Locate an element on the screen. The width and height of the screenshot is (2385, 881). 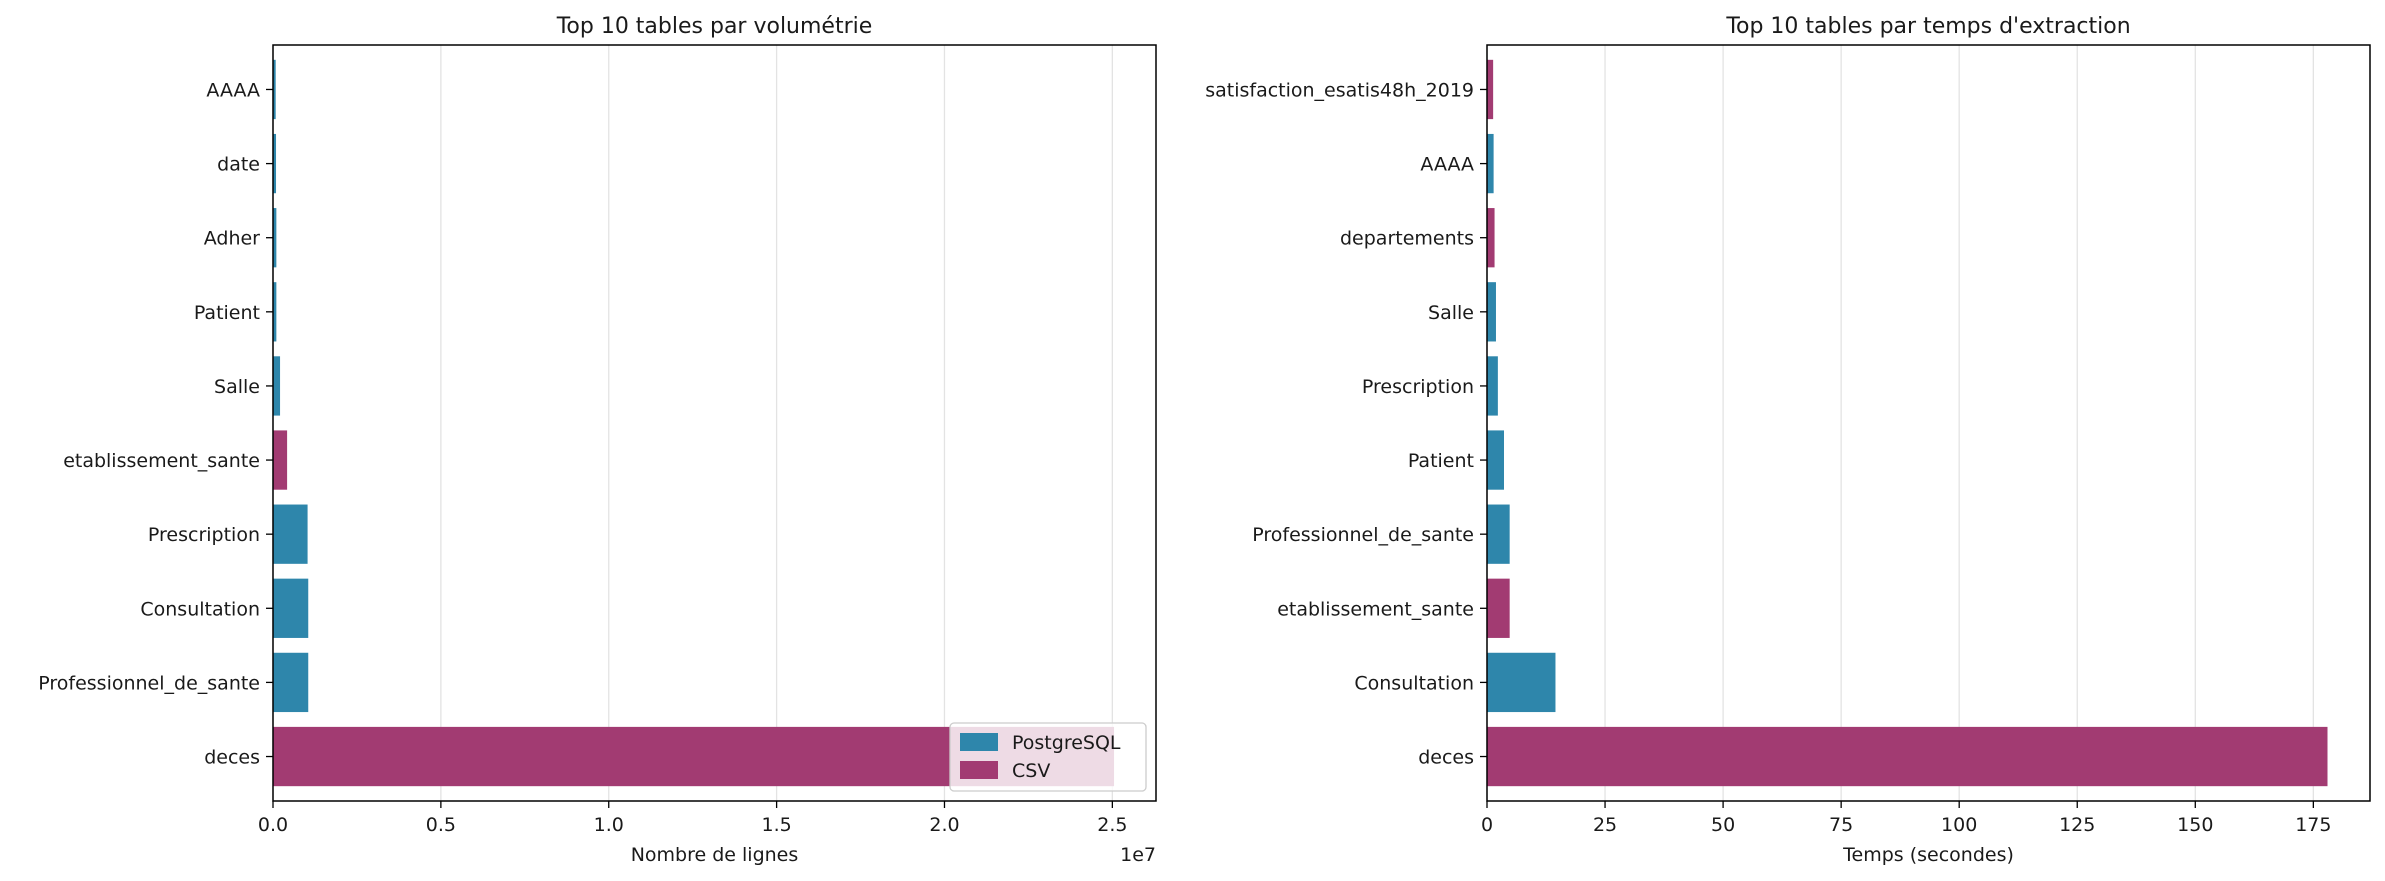
x-tick-label: 75 is located at coordinates (1841, 825).